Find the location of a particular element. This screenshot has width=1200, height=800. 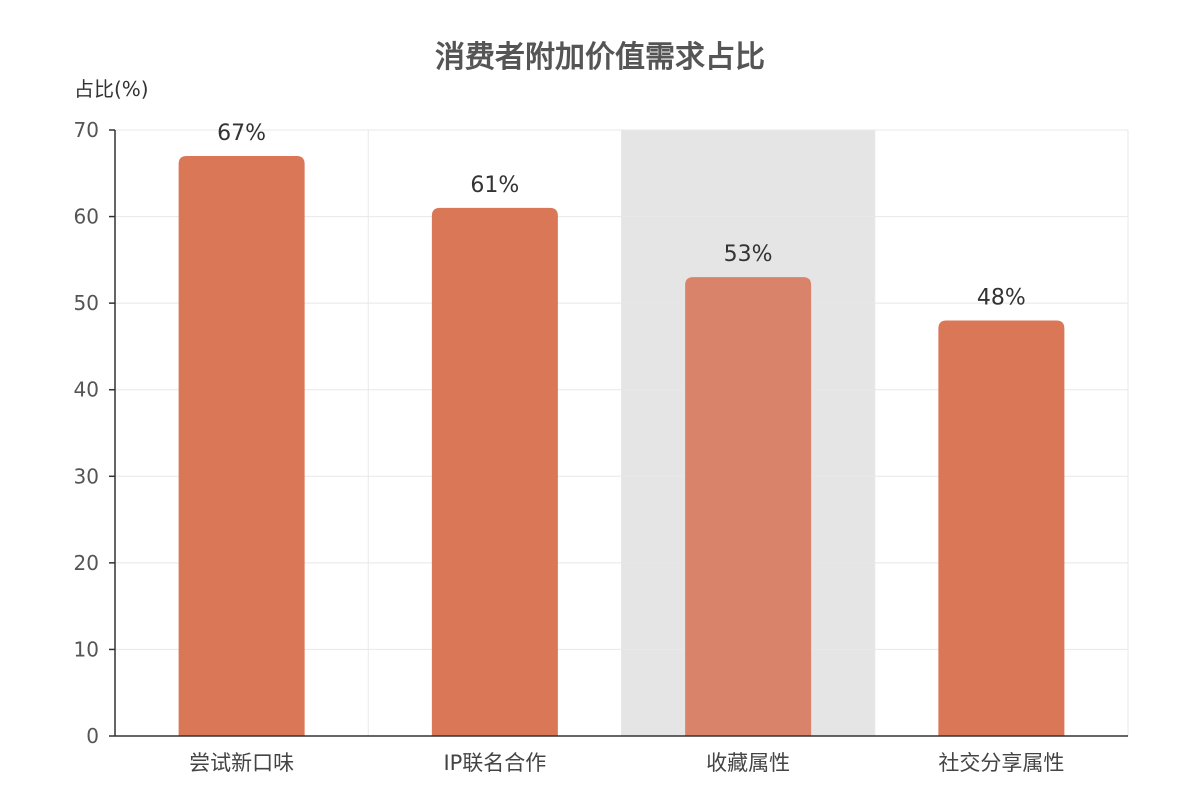

data-label-3: 53% is located at coordinates (748, 254).